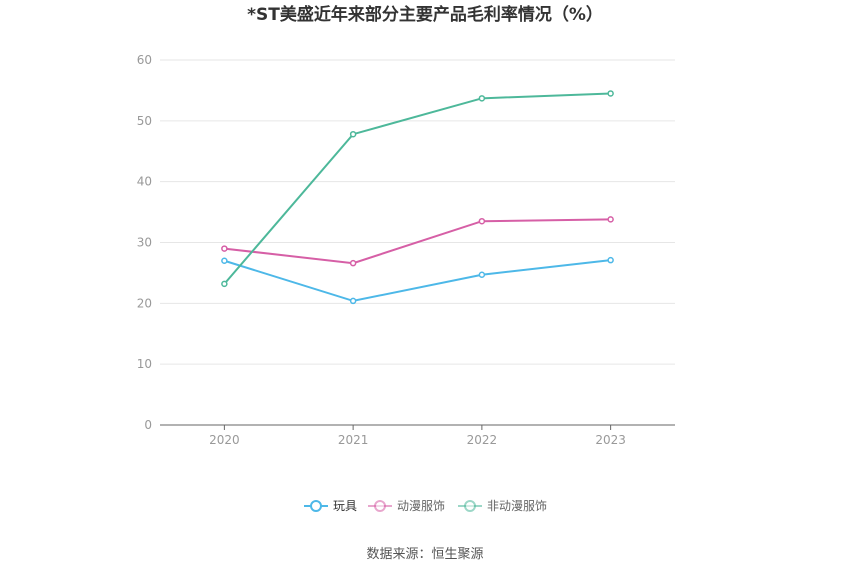 The height and width of the screenshot is (575, 850). I want to click on x-axis: 2020 2021 2022 2023, so click(417, 435).